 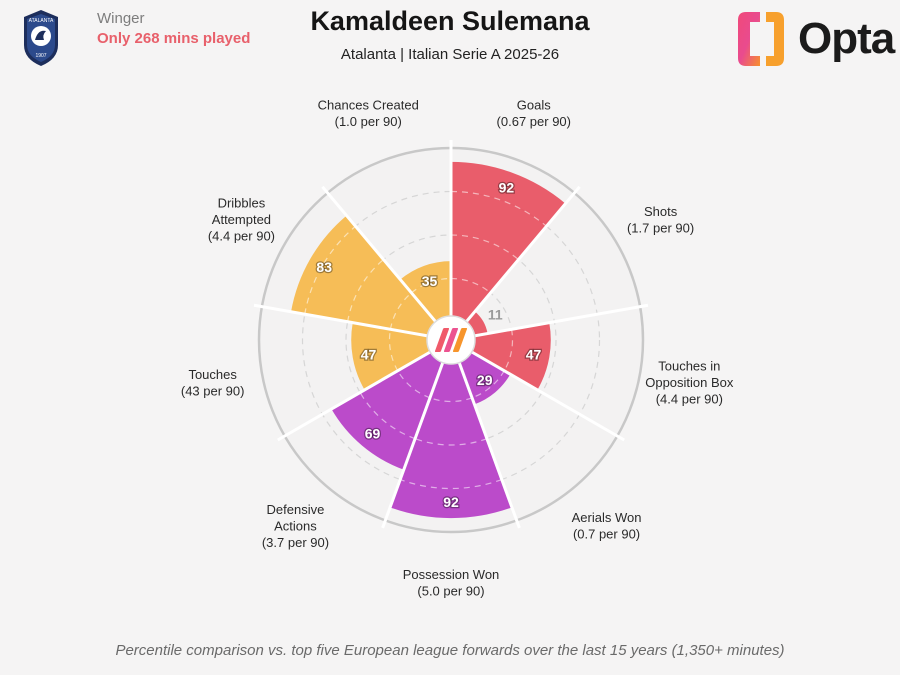 I want to click on bar-goals, so click(x=508, y=244).